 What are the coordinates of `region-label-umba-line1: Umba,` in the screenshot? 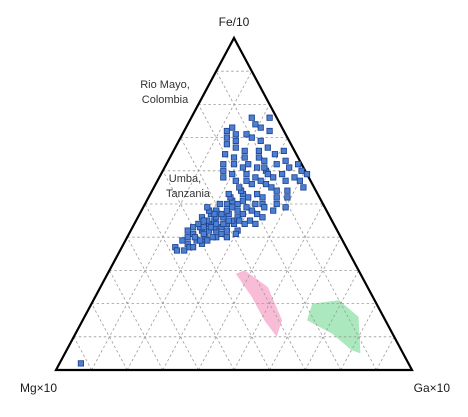 It's located at (185, 179).